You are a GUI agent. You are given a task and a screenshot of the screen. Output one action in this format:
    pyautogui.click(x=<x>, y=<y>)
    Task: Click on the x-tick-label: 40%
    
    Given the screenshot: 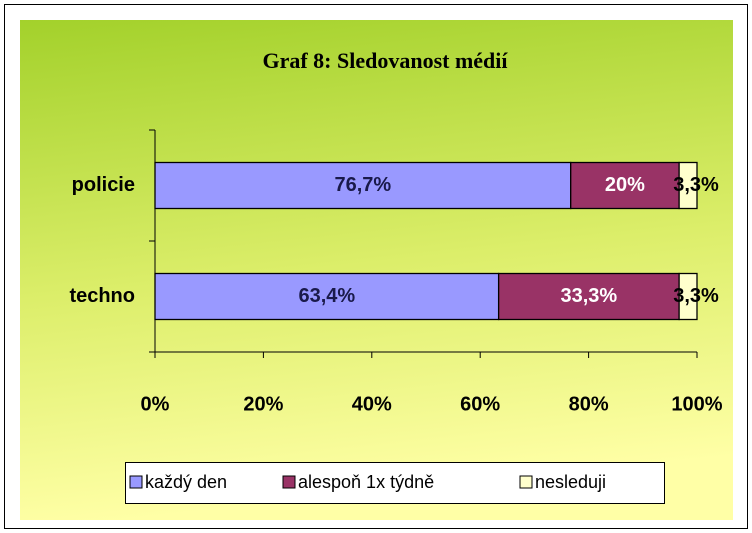 What is the action you would take?
    pyautogui.click(x=372, y=404)
    